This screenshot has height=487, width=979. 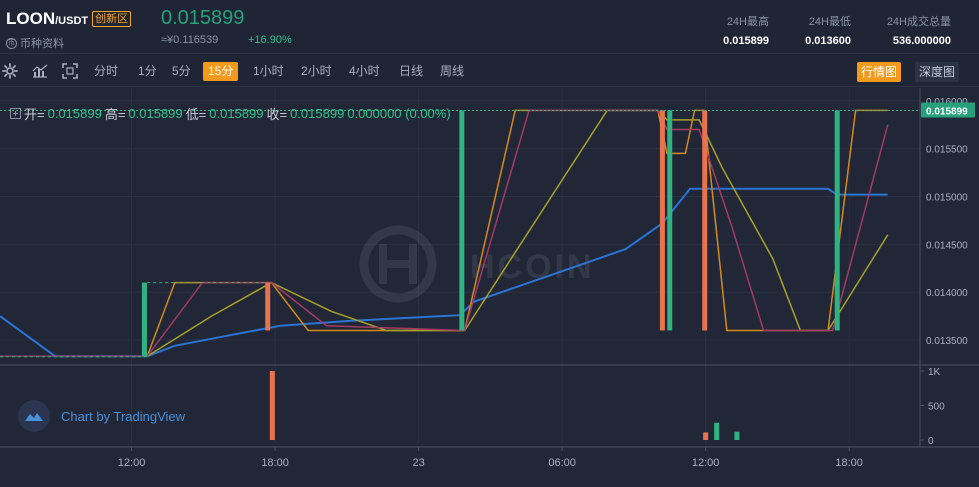 I want to click on interval-day: 日线, so click(x=411, y=71).